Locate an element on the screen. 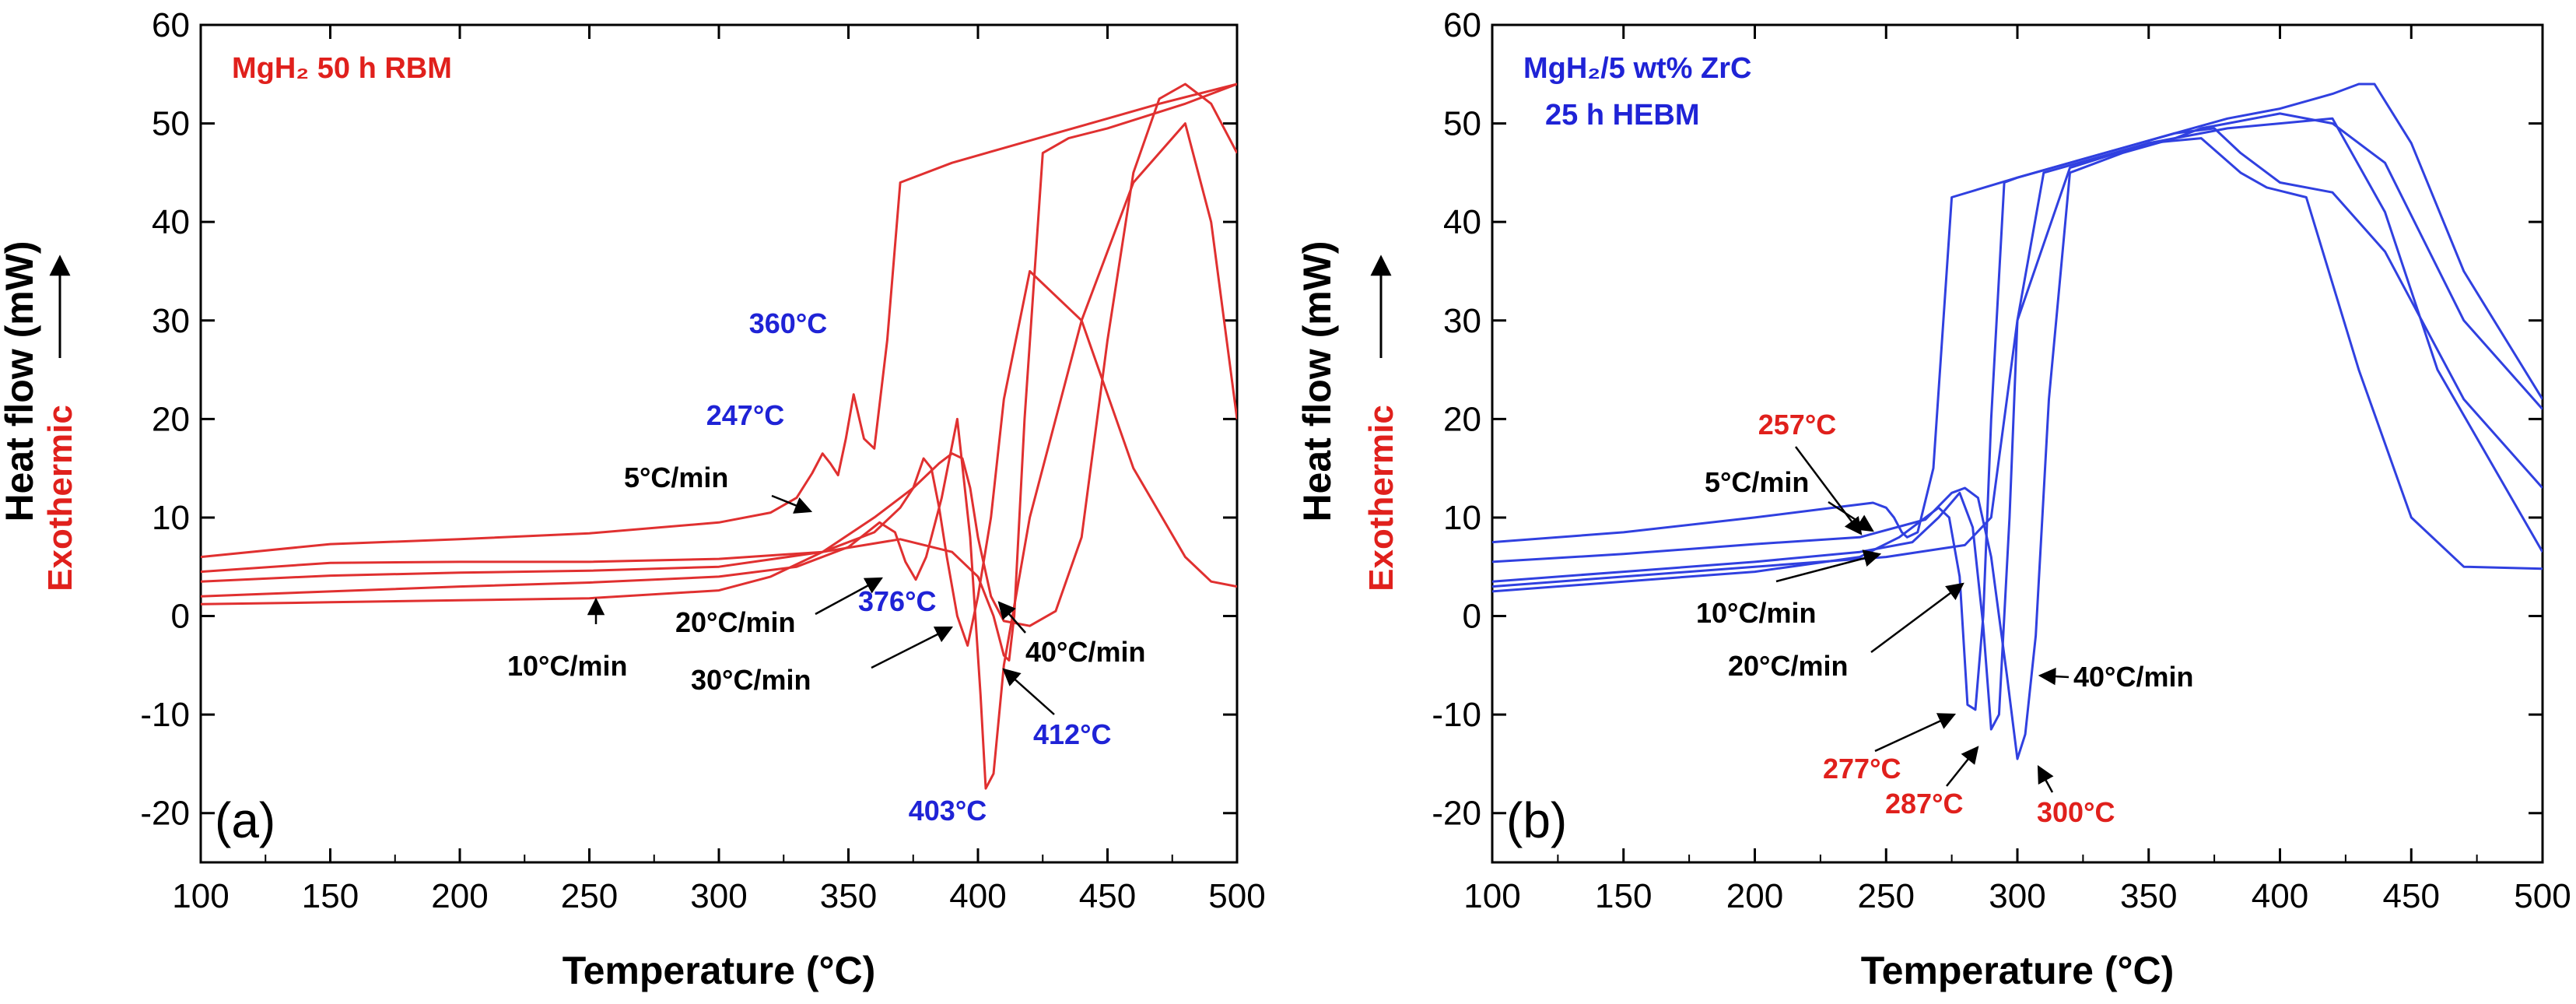 The width and height of the screenshot is (2576, 1004). annotation-label: 287°C is located at coordinates (1924, 804).